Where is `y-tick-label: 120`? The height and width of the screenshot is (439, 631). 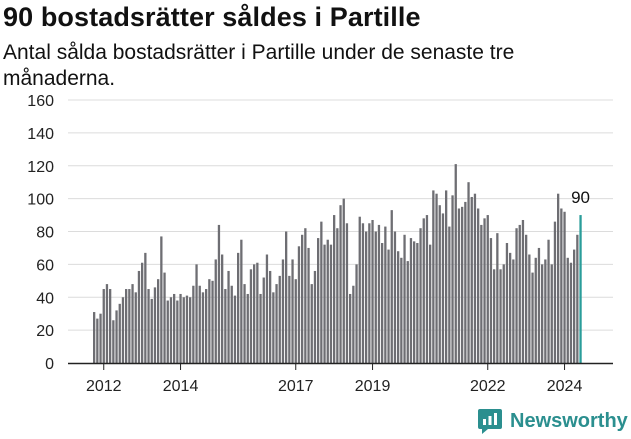
y-tick-label: 120 is located at coordinates (40, 167).